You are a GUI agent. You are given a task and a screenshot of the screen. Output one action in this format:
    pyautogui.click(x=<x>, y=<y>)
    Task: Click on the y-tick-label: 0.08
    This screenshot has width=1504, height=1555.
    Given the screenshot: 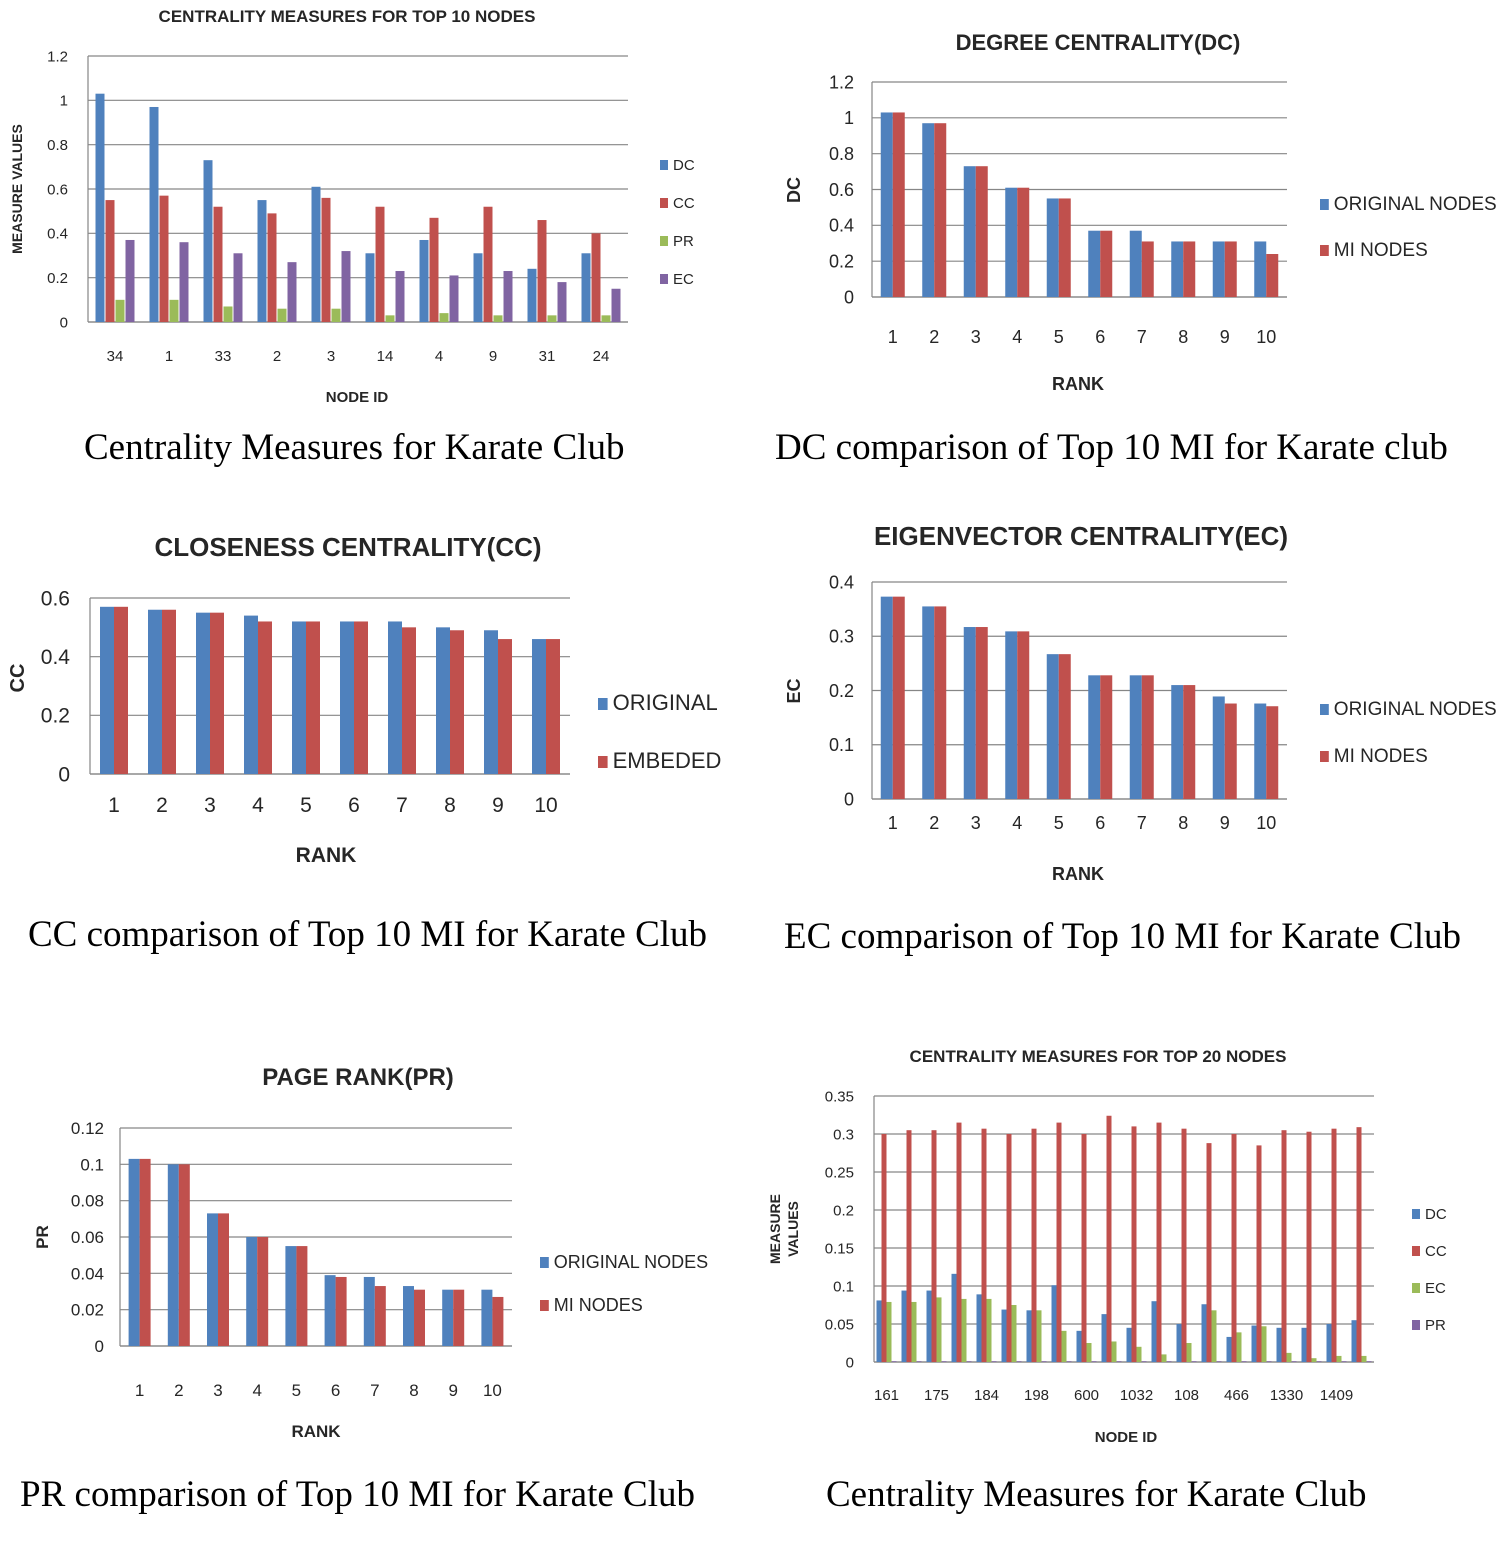 What is the action you would take?
    pyautogui.click(x=87, y=1201)
    